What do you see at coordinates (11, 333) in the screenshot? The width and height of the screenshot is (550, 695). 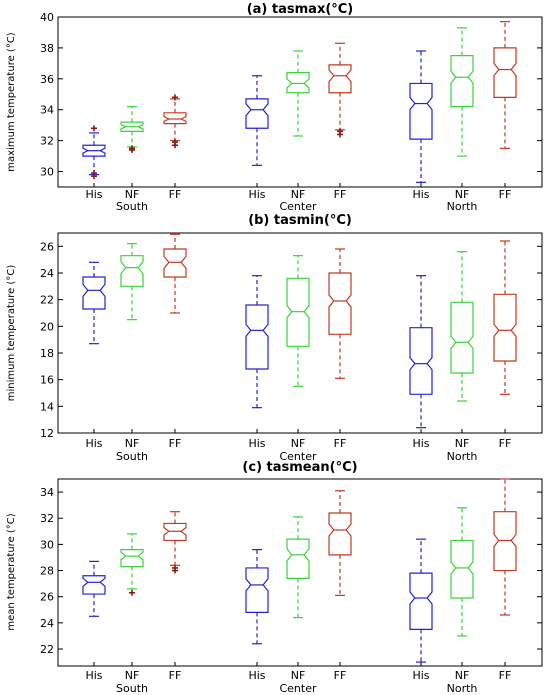 I see `y-axis-label: minimum temperature (°C)` at bounding box center [11, 333].